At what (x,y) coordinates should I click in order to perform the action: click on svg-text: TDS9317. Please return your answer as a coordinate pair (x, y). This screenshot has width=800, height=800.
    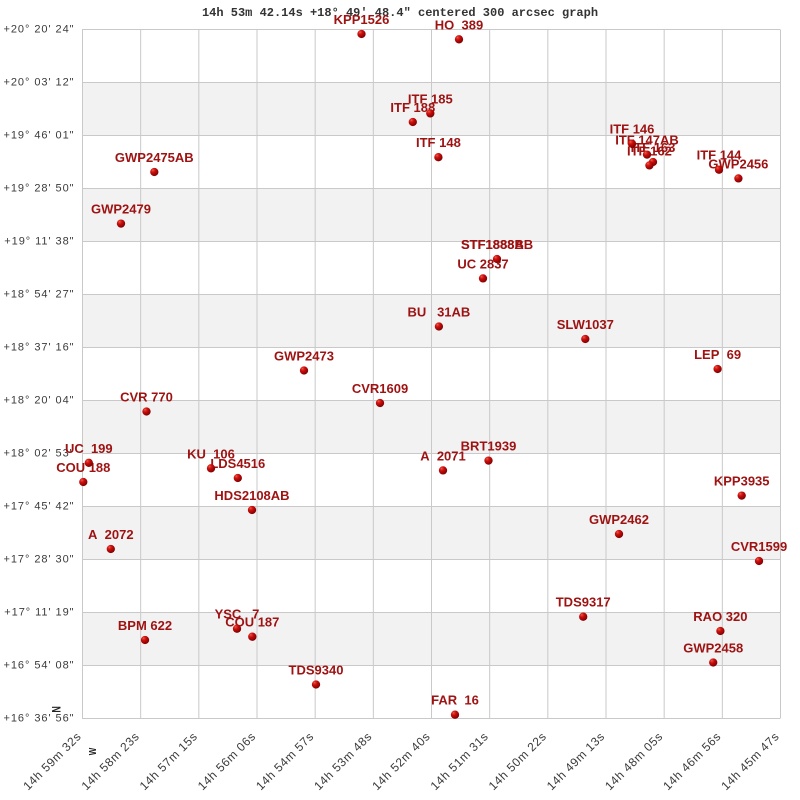
    Looking at the image, I should click on (583, 602).